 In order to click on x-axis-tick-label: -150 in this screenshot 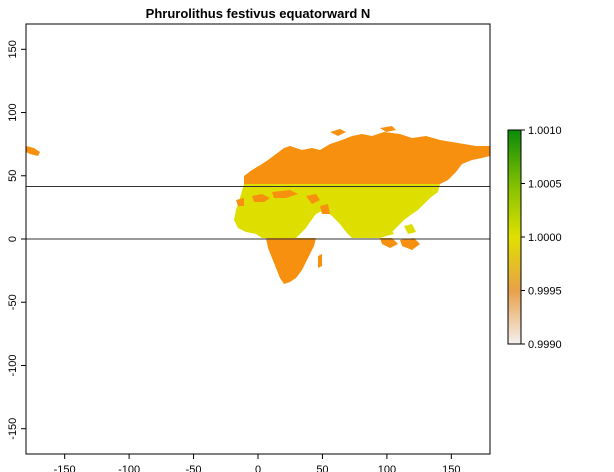, I will do `click(65, 468)`.